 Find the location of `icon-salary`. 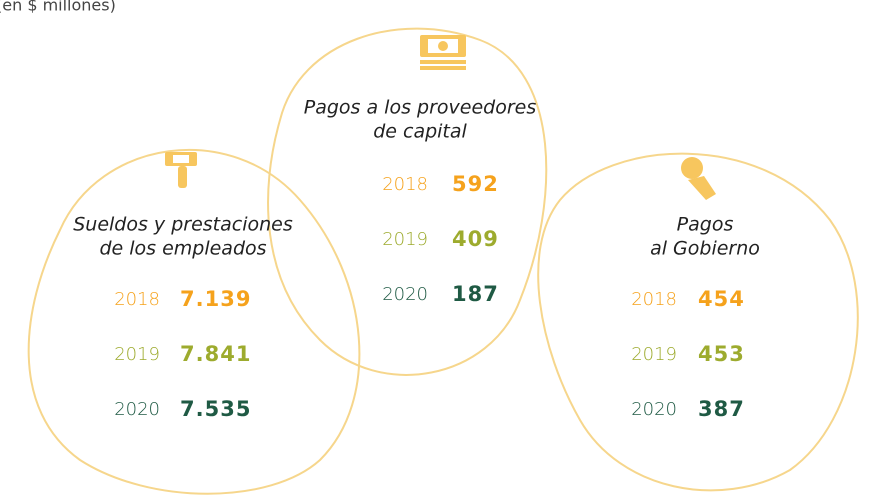

icon-salary is located at coordinates (181, 170).